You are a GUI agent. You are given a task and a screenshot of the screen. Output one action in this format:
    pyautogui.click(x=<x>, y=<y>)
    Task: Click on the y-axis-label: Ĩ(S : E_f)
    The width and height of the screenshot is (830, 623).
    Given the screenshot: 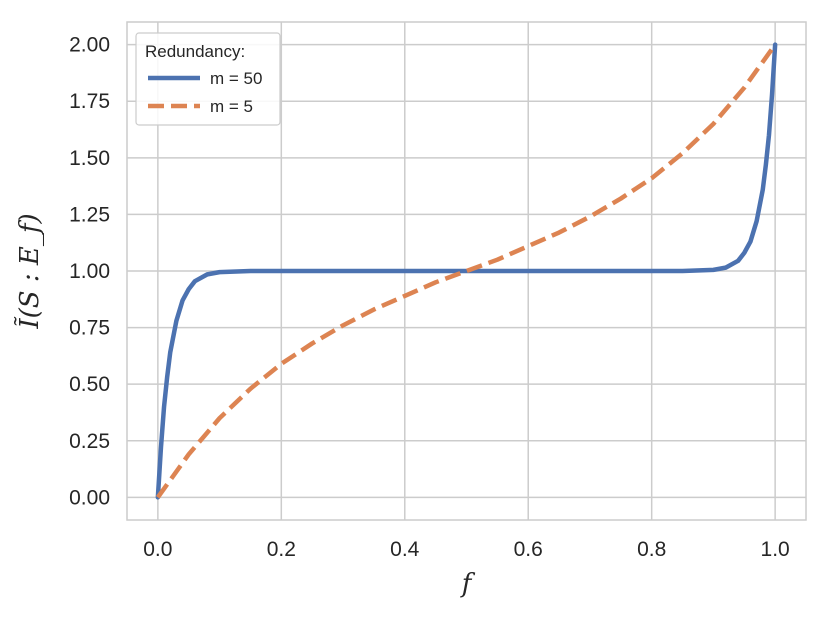 What is the action you would take?
    pyautogui.click(x=29, y=271)
    